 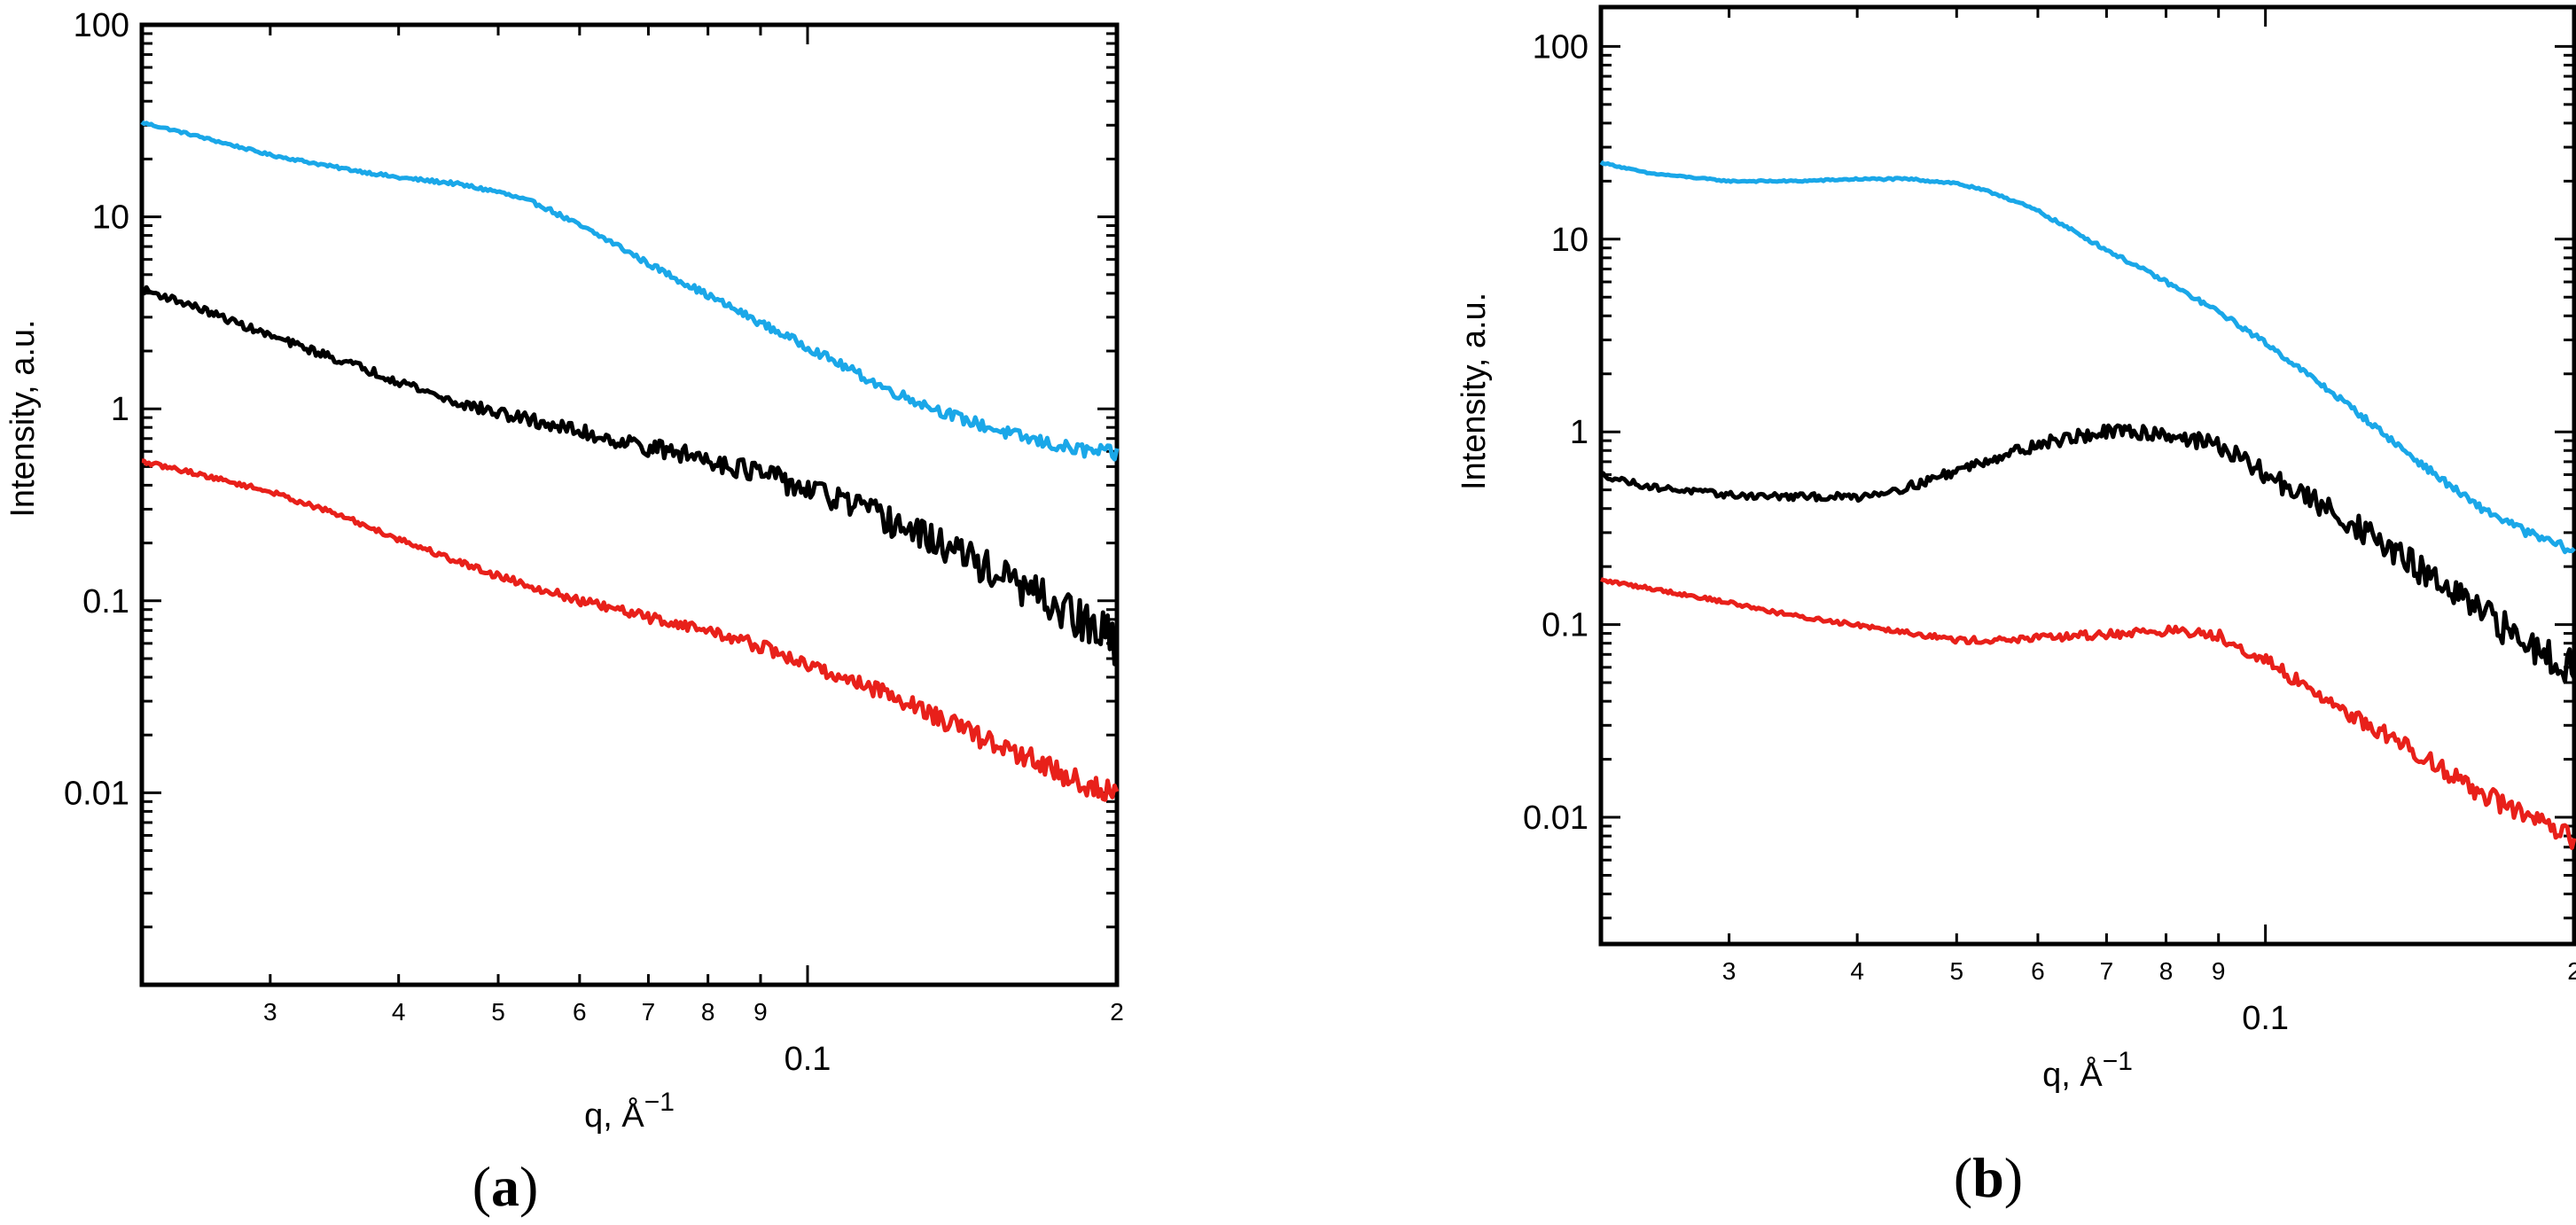 I want to click on panel-label-letter: b, so click(x=1988, y=1177).